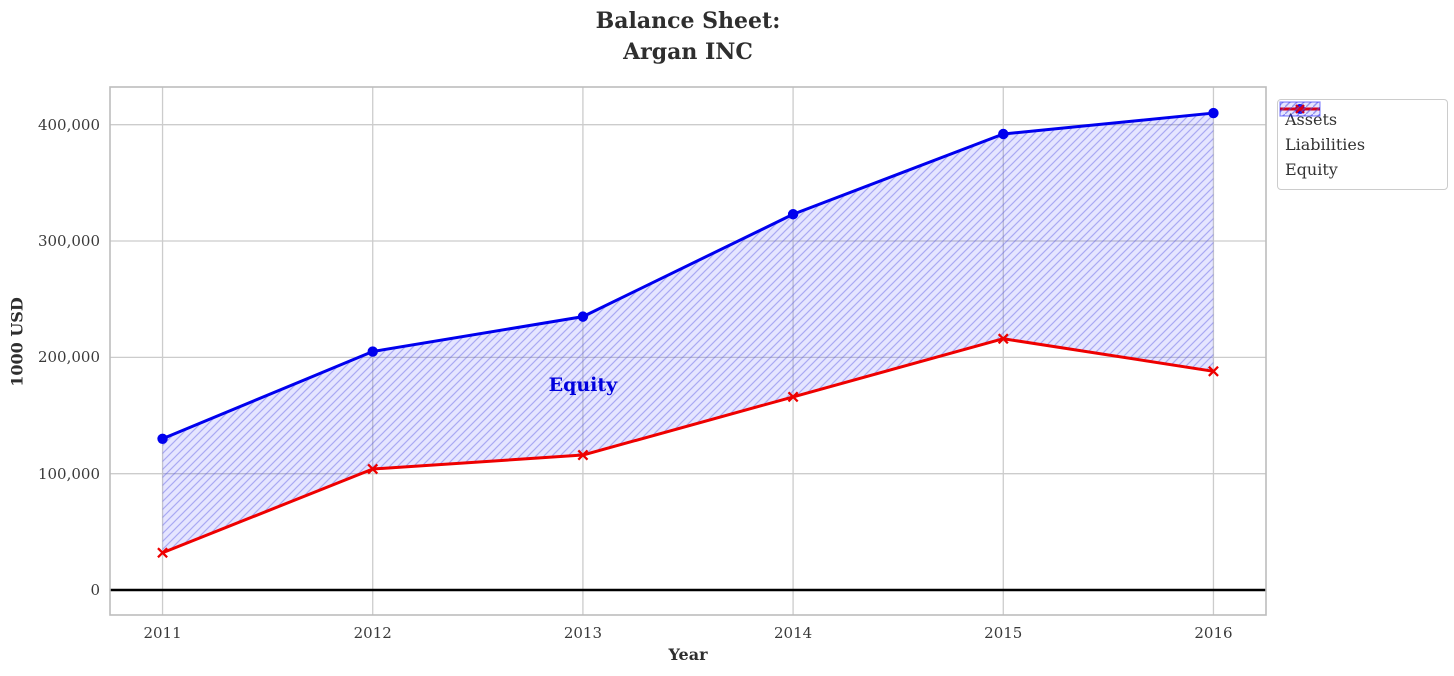 The height and width of the screenshot is (676, 1454). Describe the element at coordinates (68, 124) in the screenshot. I see `y-tick-400000: 400,000` at that location.